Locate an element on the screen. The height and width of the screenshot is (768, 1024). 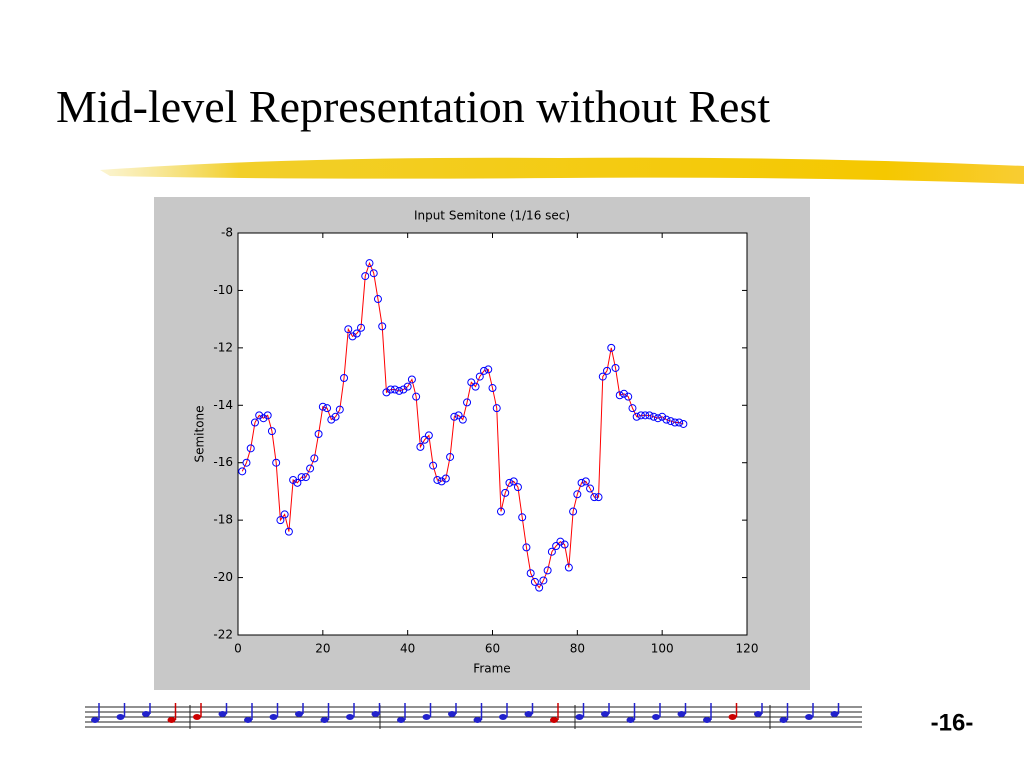
x-axis-label: Frame is located at coordinates (491, 669).